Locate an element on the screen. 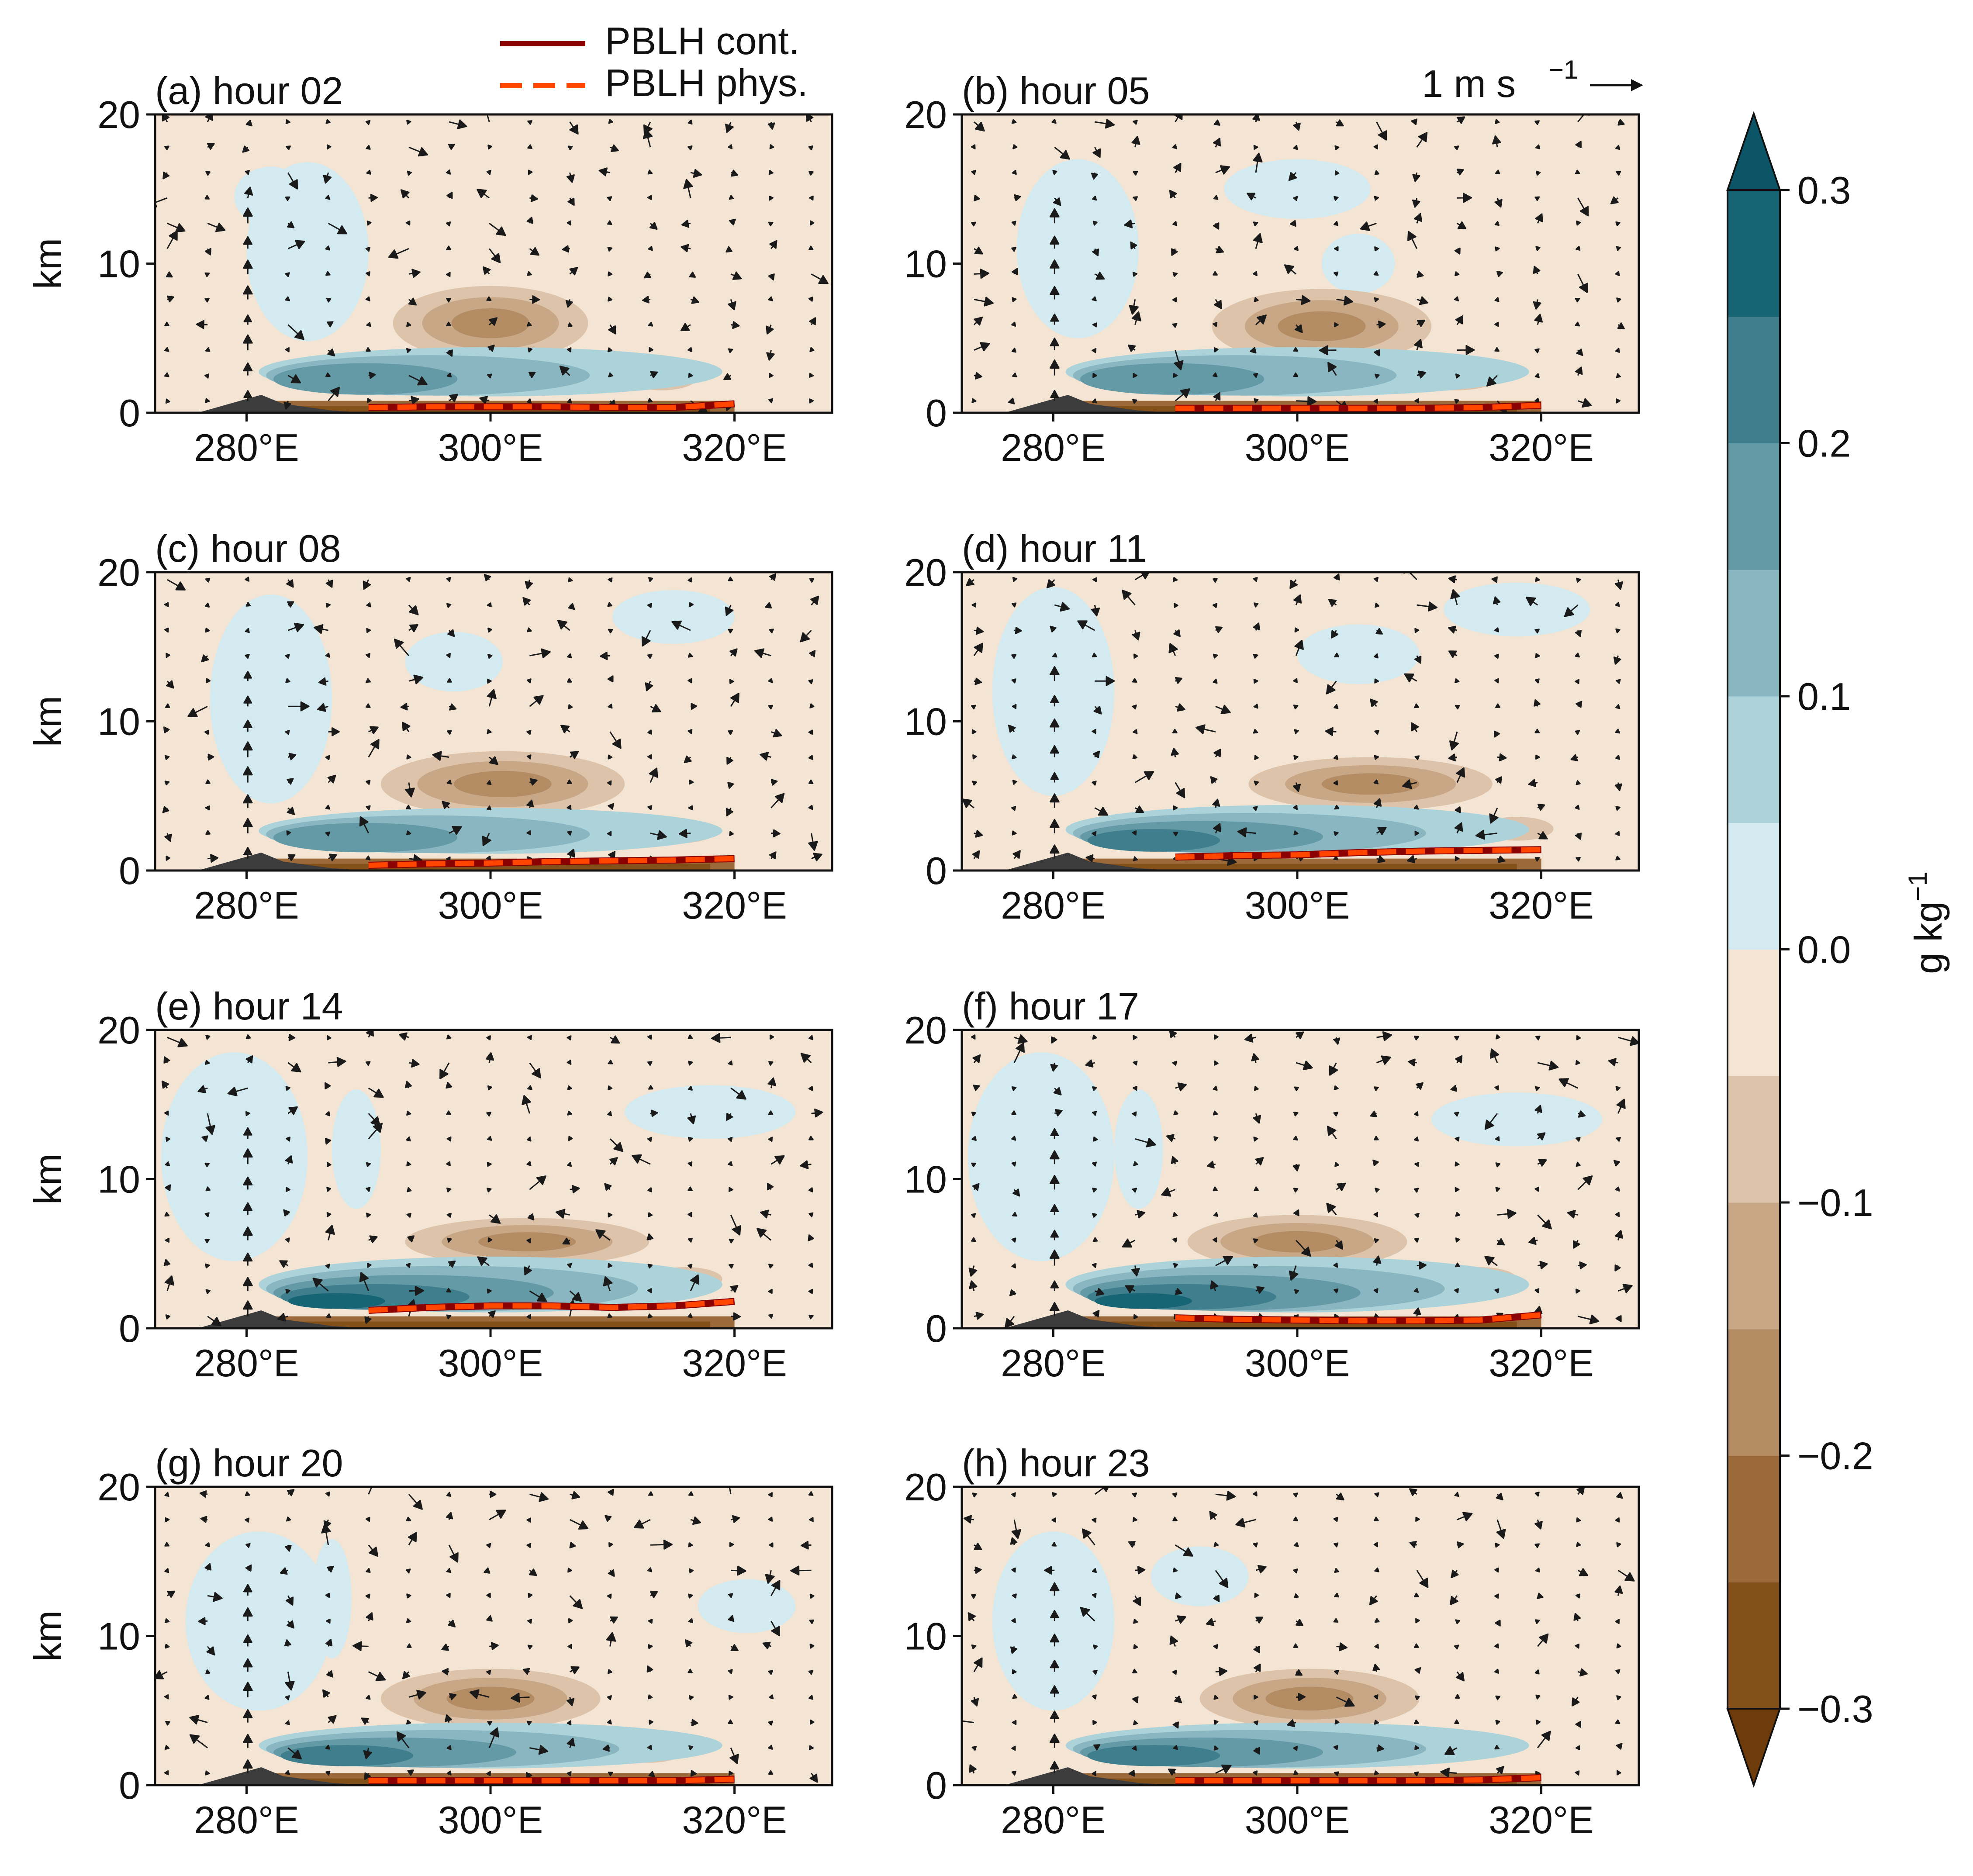 This screenshot has height=1876, width=1973. y-tick-label: 20 is located at coordinates (118, 114).